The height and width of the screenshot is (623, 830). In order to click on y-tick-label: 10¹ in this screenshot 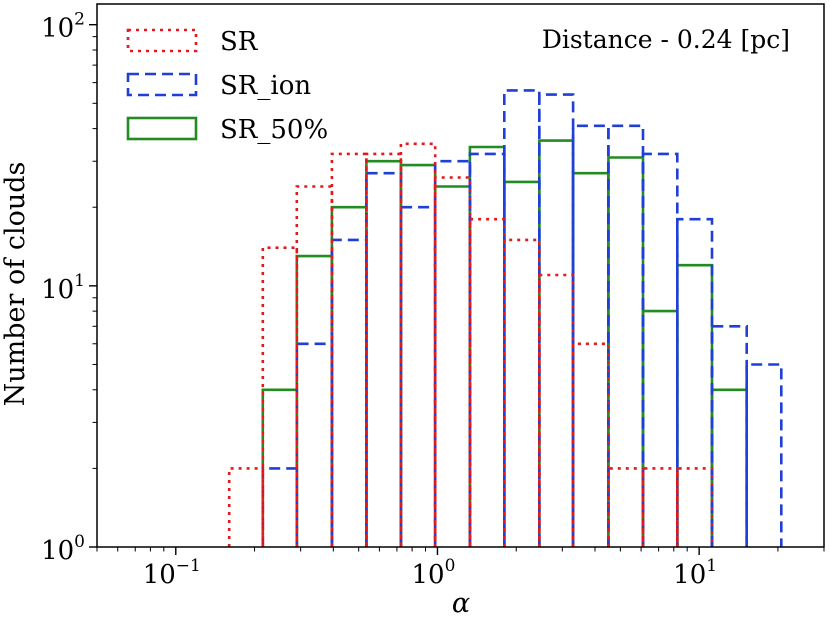, I will do `click(63, 288)`.